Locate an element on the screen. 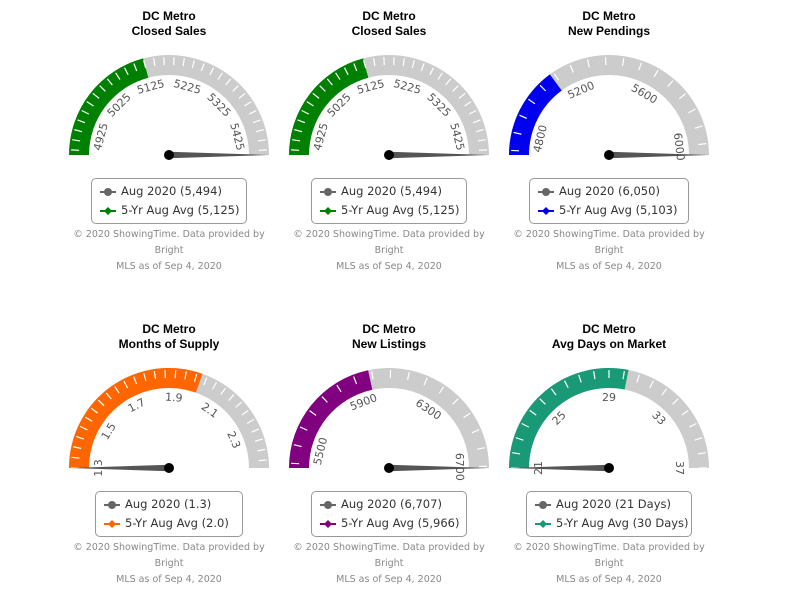 This screenshot has width=785, height=592. legend-label: Aug 2020 (21 Days) is located at coordinates (613, 504).